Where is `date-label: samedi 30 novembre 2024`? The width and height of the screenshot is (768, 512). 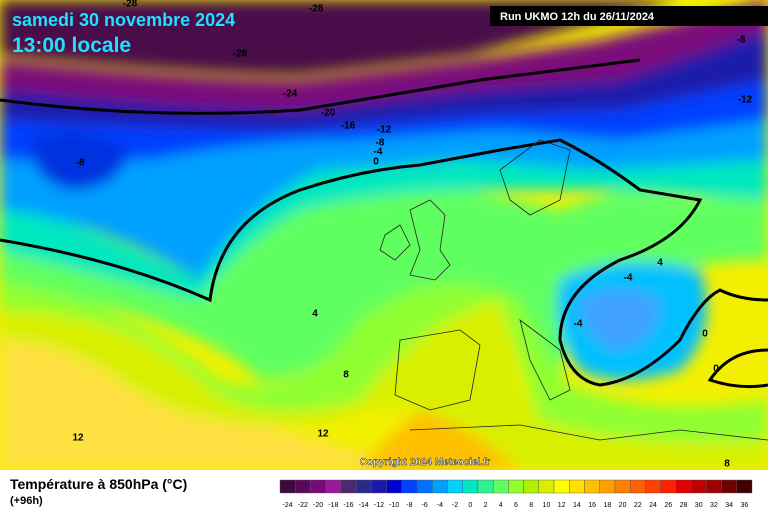 date-label: samedi 30 novembre 2024 is located at coordinates (123, 20).